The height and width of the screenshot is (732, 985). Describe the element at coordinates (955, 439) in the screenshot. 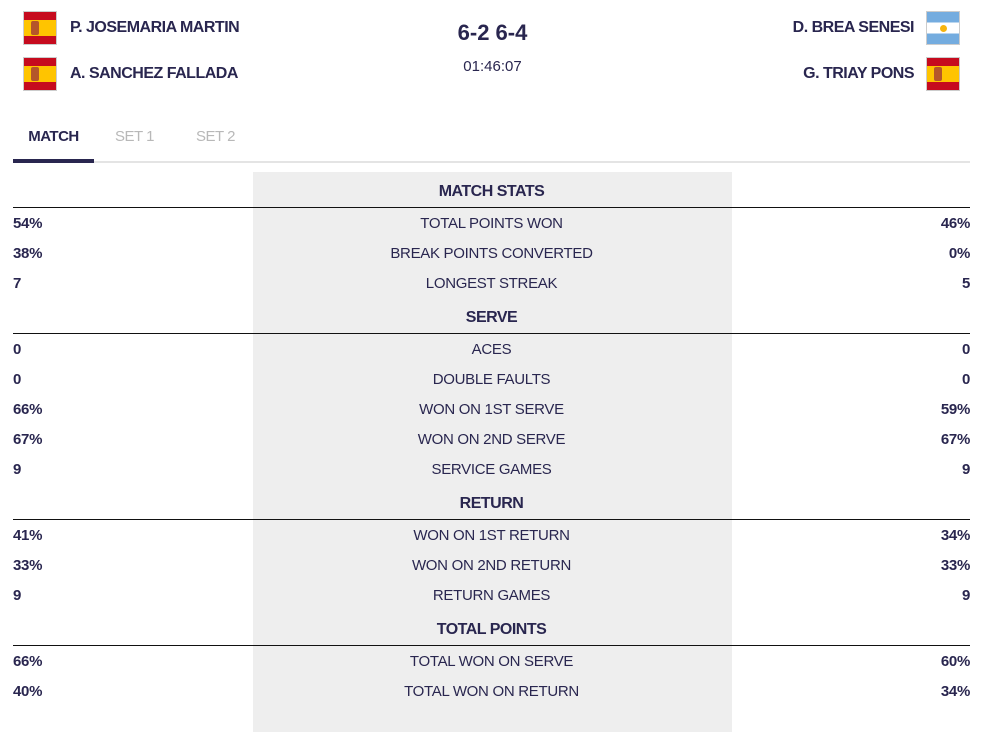

I see `team2-value: 67%` at that location.